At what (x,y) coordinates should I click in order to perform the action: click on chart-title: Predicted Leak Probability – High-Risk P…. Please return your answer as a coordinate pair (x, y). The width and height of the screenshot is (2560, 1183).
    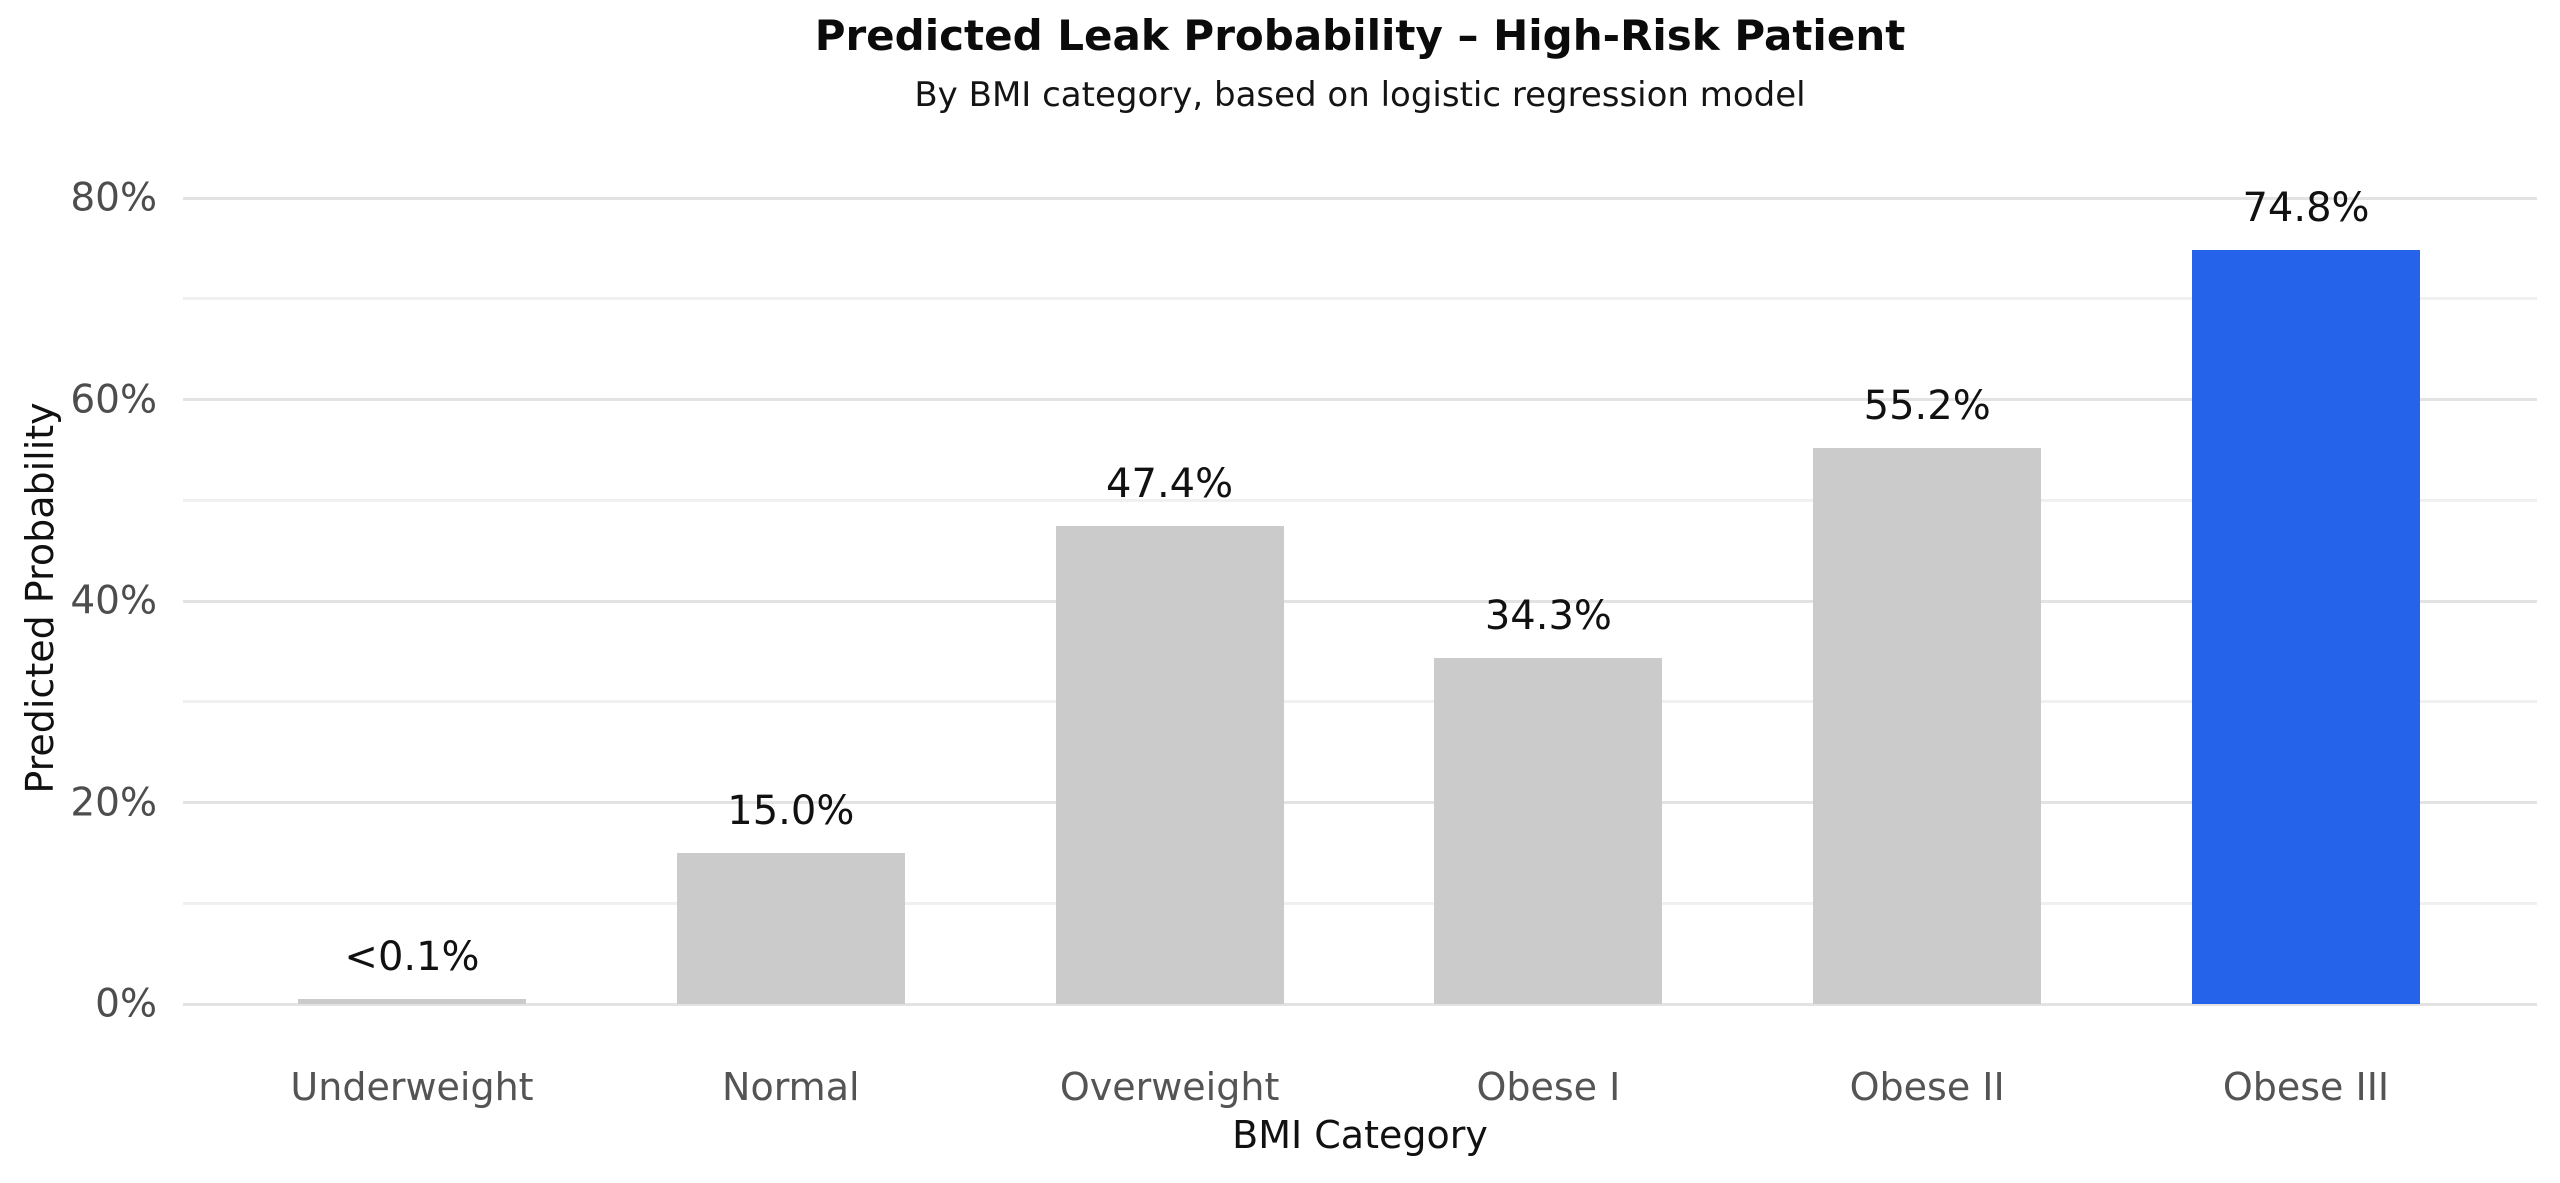
    Looking at the image, I should click on (1360, 35).